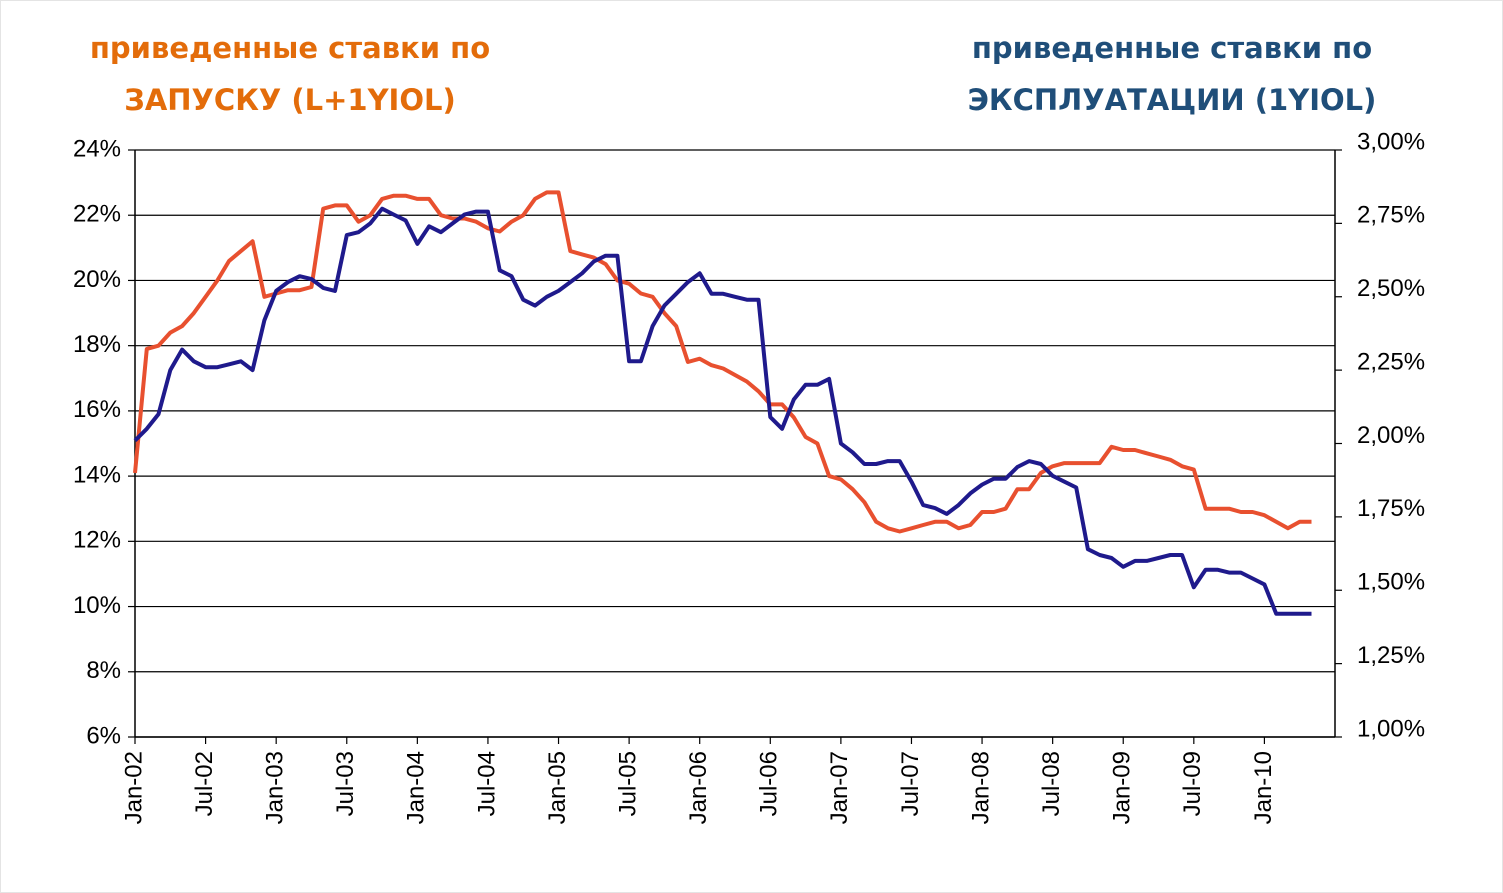  Describe the element at coordinates (1391, 141) in the screenshot. I see `y2-tick-label: 3,00%` at that location.